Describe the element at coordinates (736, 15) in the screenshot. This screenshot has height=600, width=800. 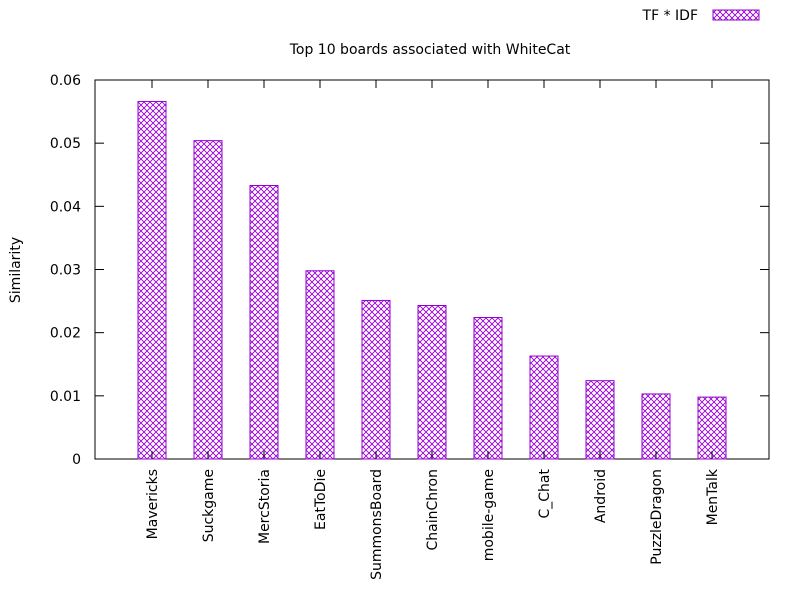
I see `legend-swatch` at that location.